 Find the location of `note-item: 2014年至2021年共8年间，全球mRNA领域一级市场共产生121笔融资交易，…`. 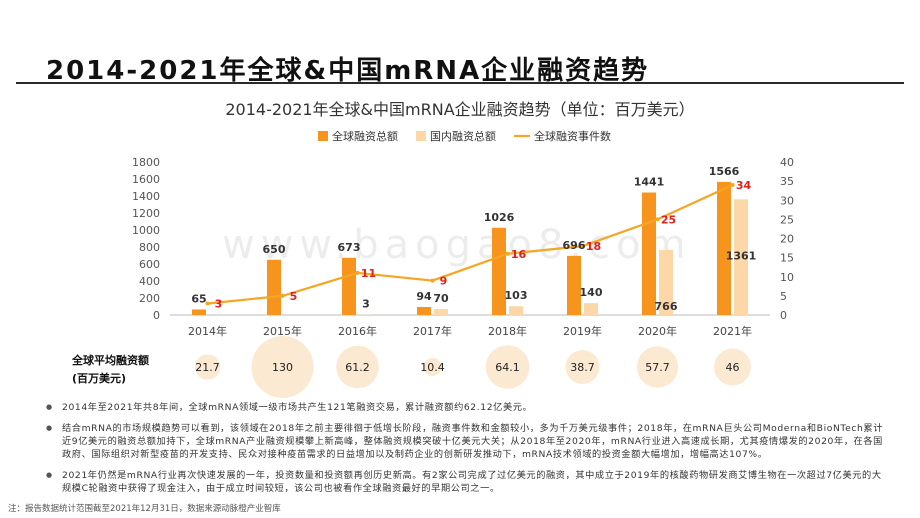

note-item: 2014年至2021年共8年间，全球mRNA领域一级市场共产生121笔融资交易，… is located at coordinates (466, 407).